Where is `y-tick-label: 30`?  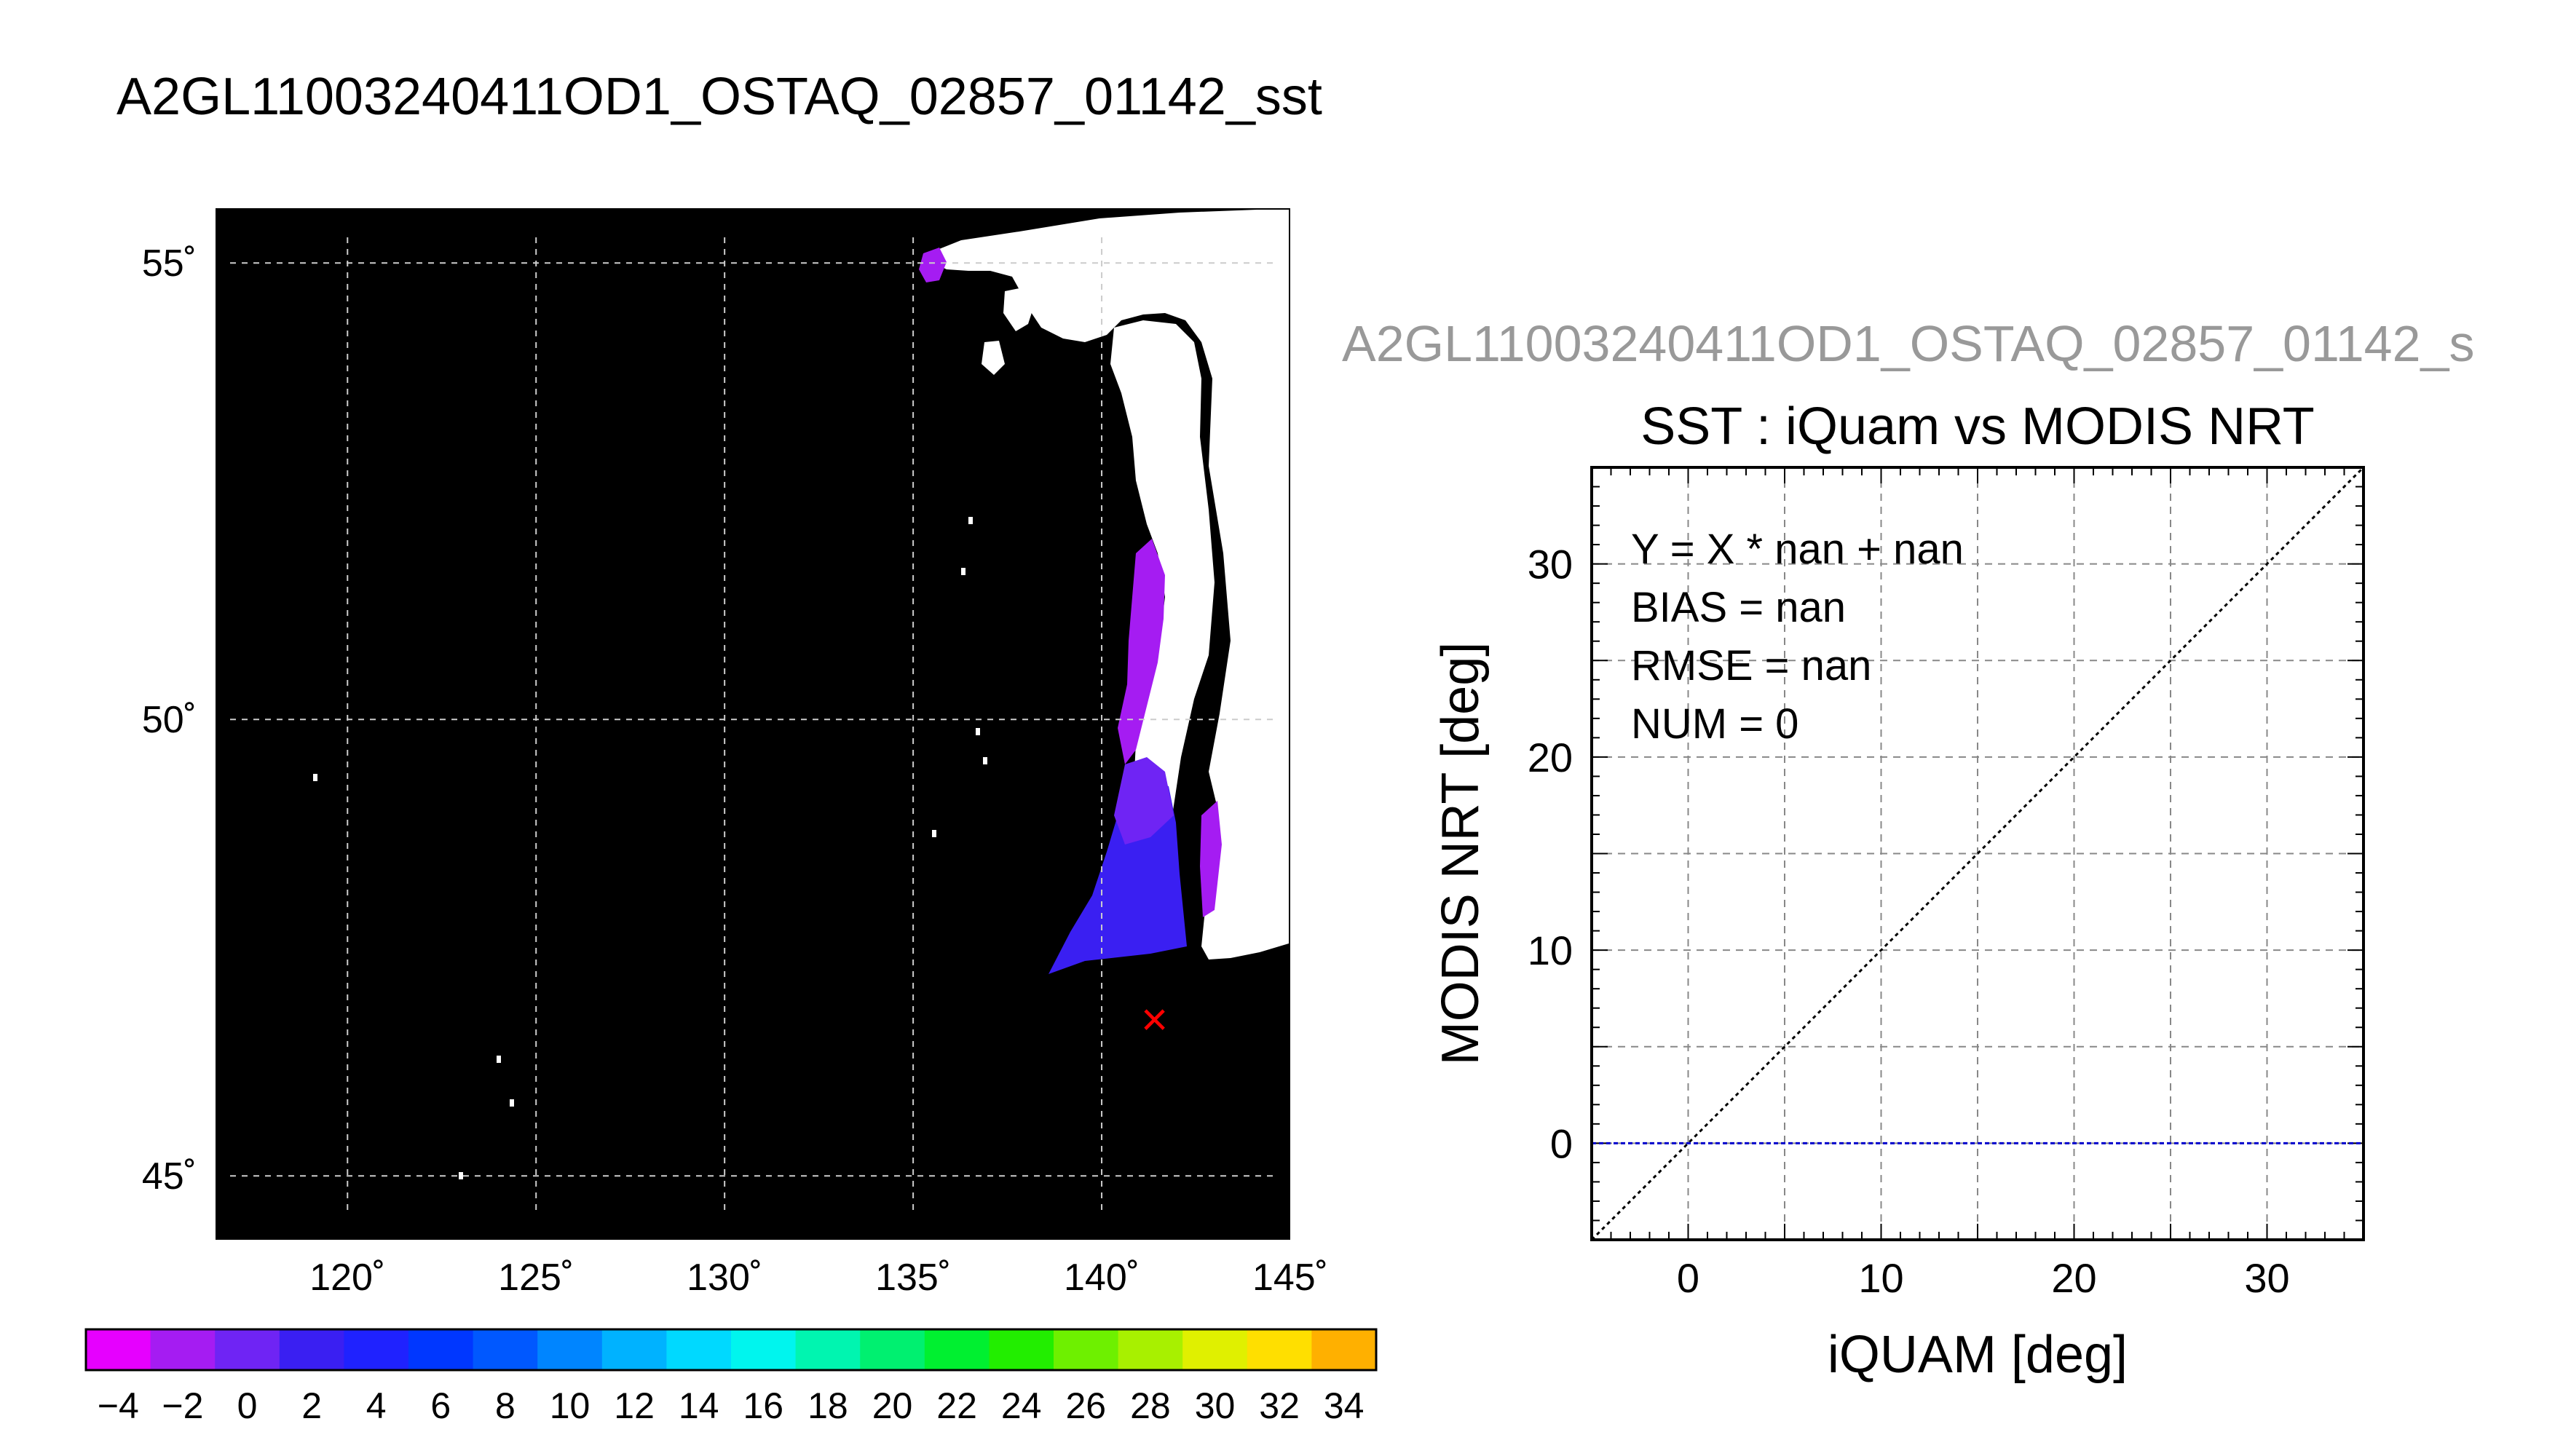 y-tick-label: 30 is located at coordinates (1550, 564).